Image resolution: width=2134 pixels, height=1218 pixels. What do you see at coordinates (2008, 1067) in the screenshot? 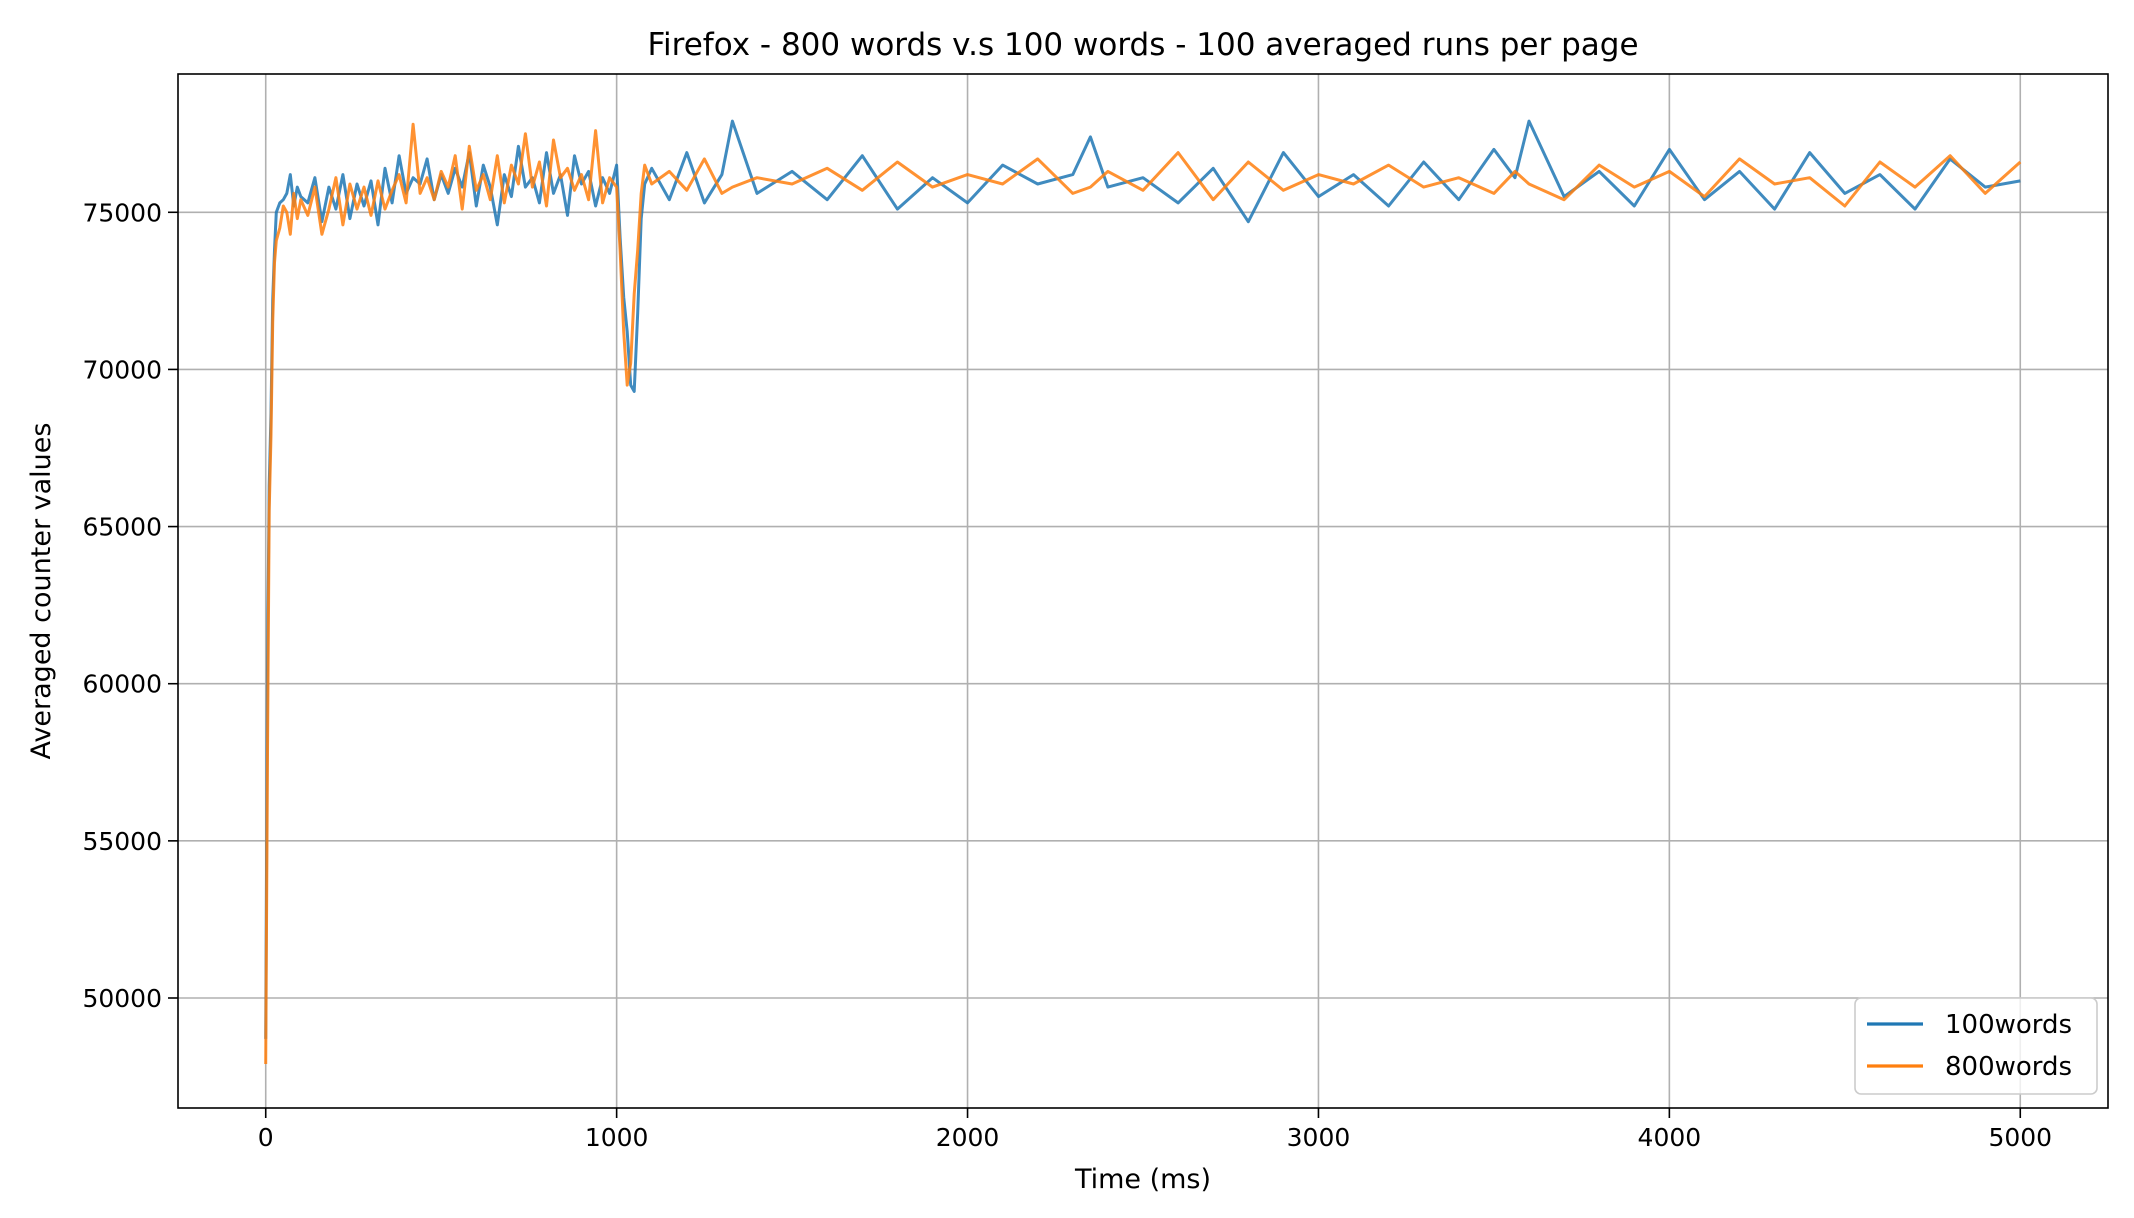
I see `legend-label-800words: 800words` at bounding box center [2008, 1067].